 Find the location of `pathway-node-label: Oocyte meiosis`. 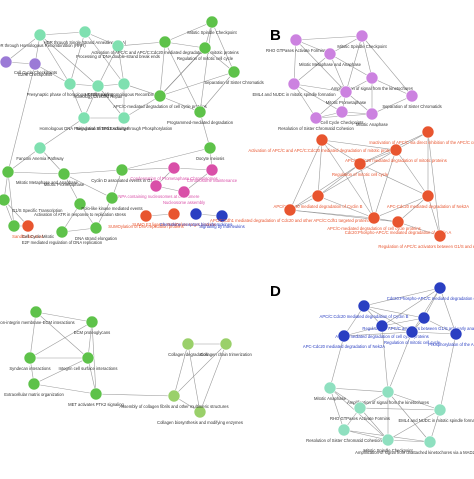

pathway-node-label: Oocyte meiosis is located at coordinates (210, 158).